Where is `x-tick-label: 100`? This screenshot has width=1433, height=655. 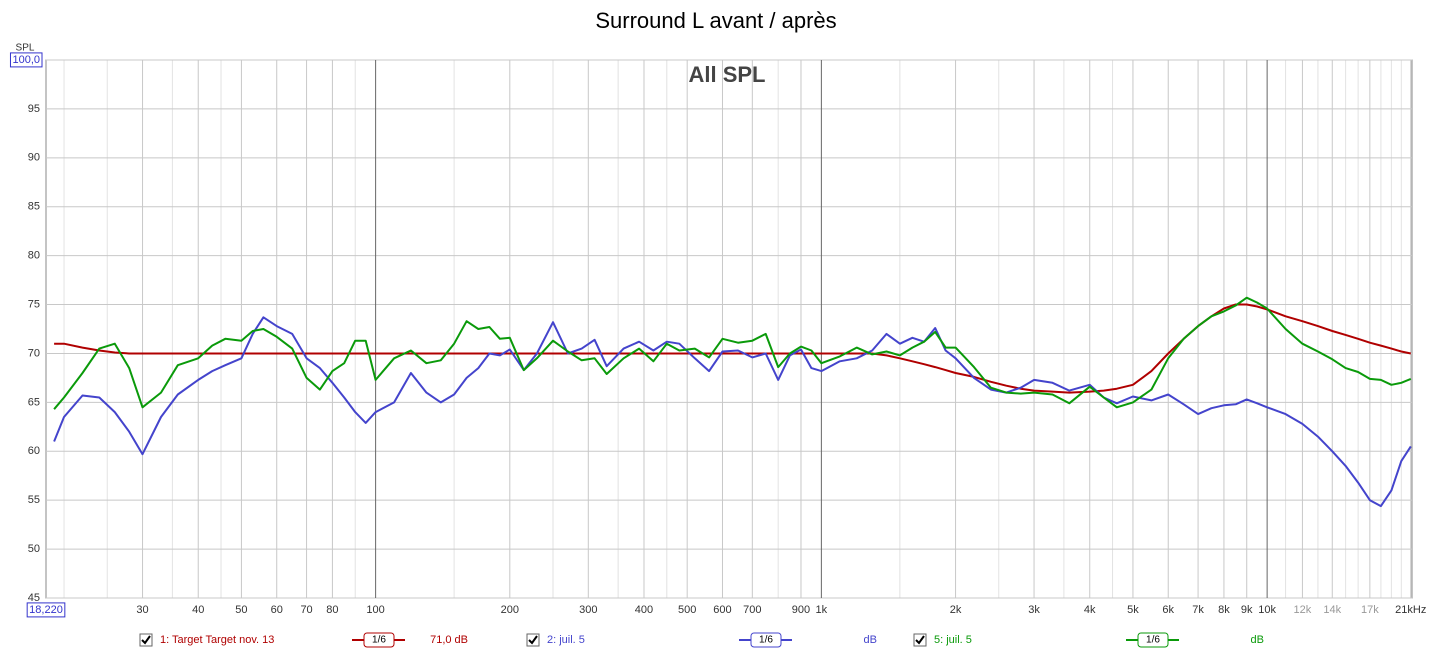
x-tick-label: 100 is located at coordinates (375, 610).